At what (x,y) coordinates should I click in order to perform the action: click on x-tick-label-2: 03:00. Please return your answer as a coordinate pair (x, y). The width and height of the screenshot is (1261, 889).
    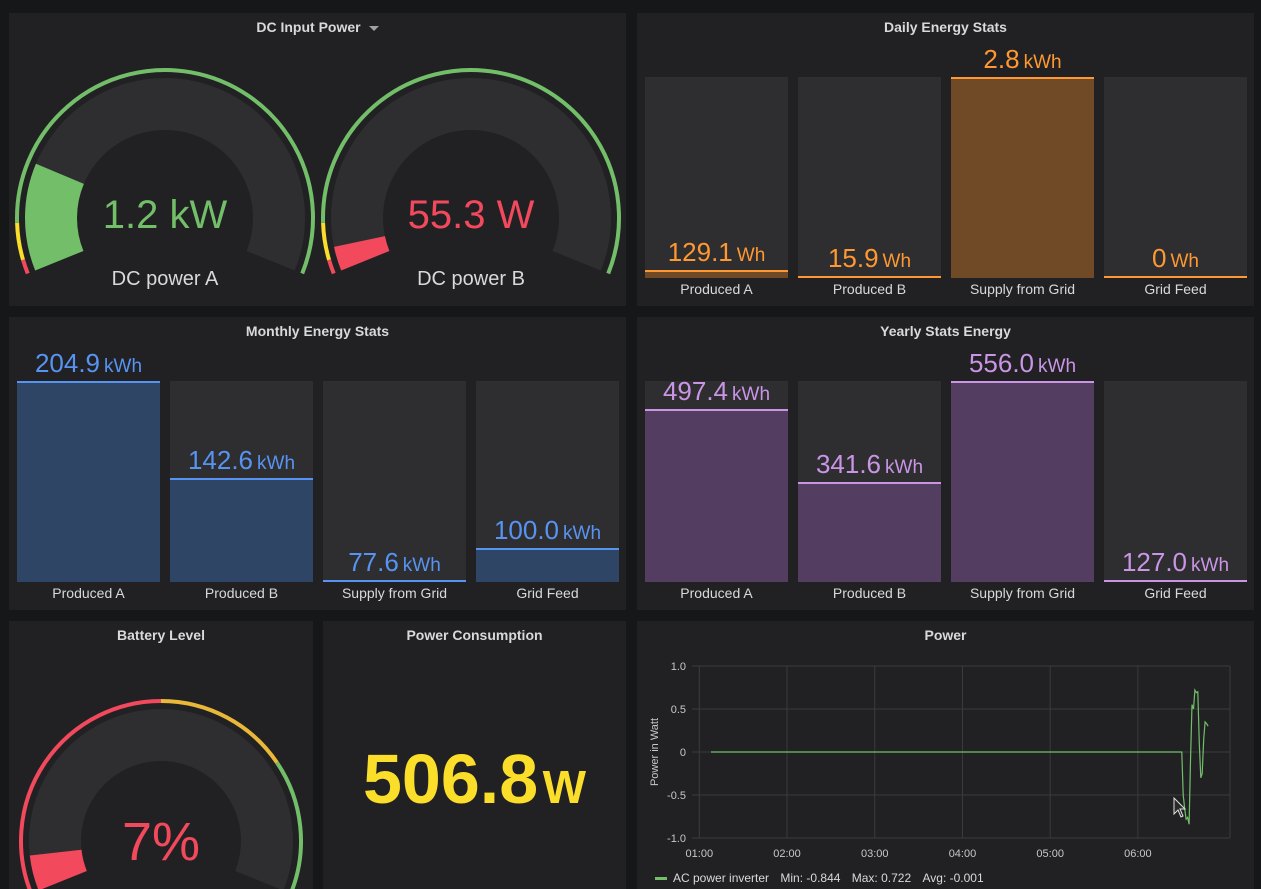
    Looking at the image, I should click on (875, 854).